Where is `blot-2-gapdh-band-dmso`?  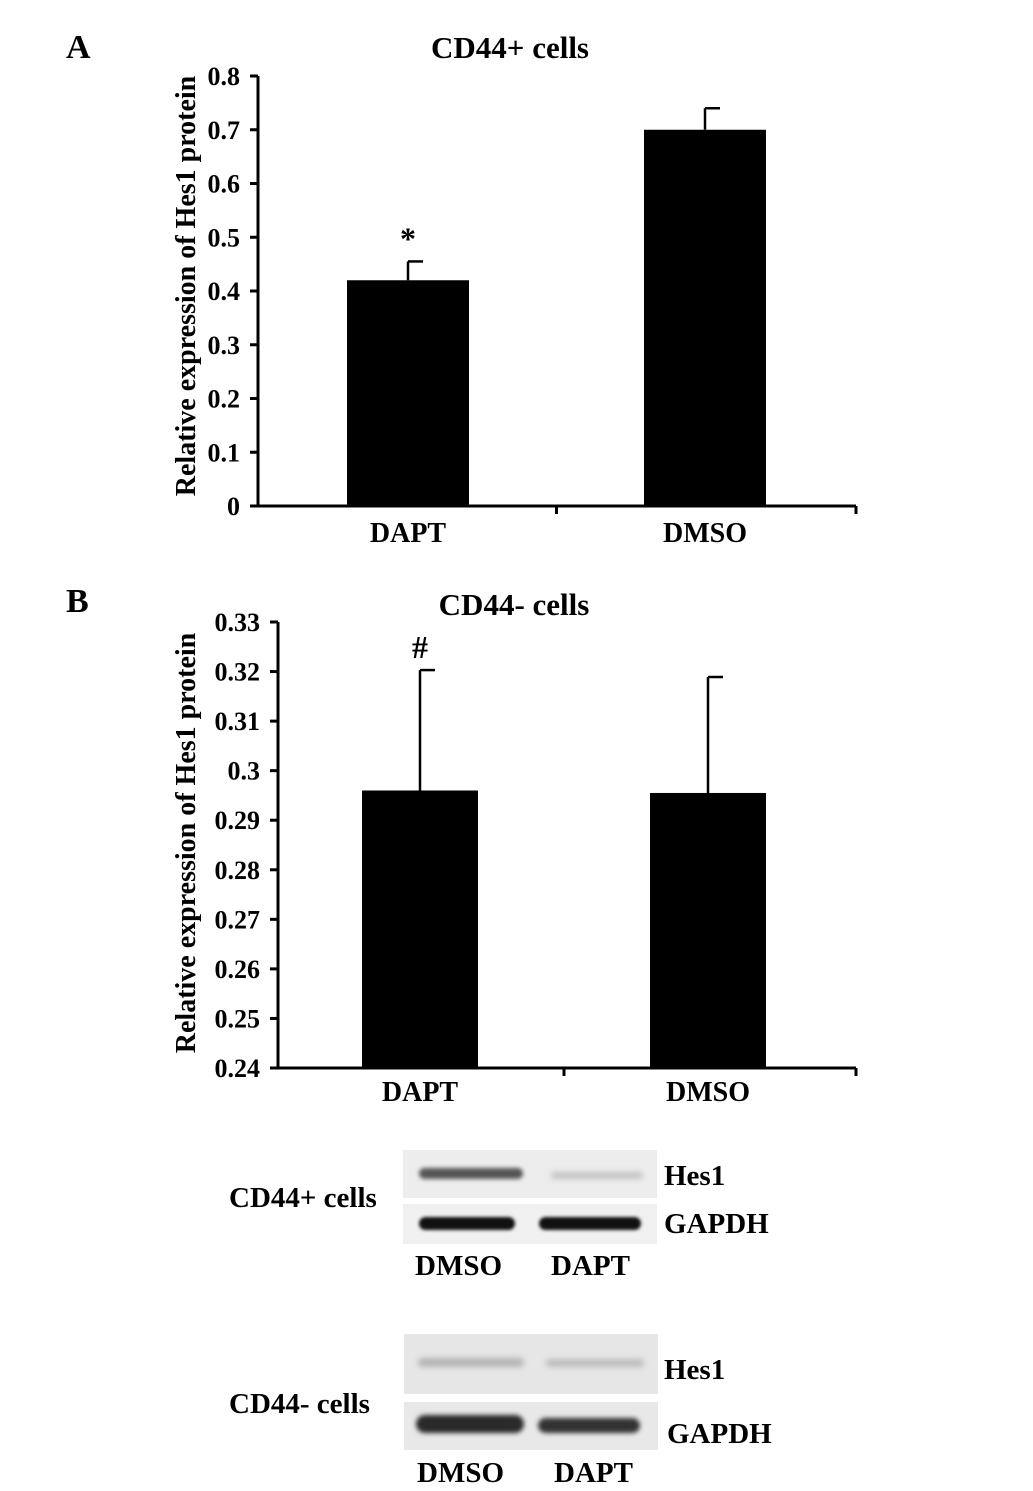 blot-2-gapdh-band-dmso is located at coordinates (470, 1424).